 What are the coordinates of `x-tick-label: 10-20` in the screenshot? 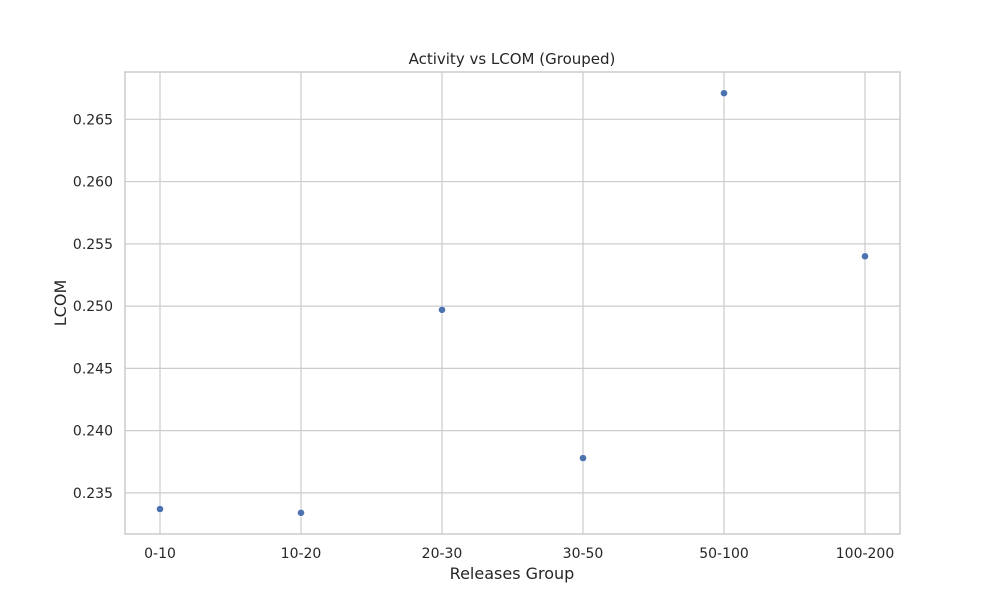 It's located at (301, 554).